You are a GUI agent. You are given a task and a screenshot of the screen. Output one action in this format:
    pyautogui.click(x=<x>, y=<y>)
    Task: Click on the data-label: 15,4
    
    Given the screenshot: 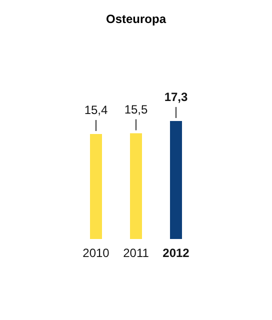 What is the action you would take?
    pyautogui.click(x=96, y=109)
    